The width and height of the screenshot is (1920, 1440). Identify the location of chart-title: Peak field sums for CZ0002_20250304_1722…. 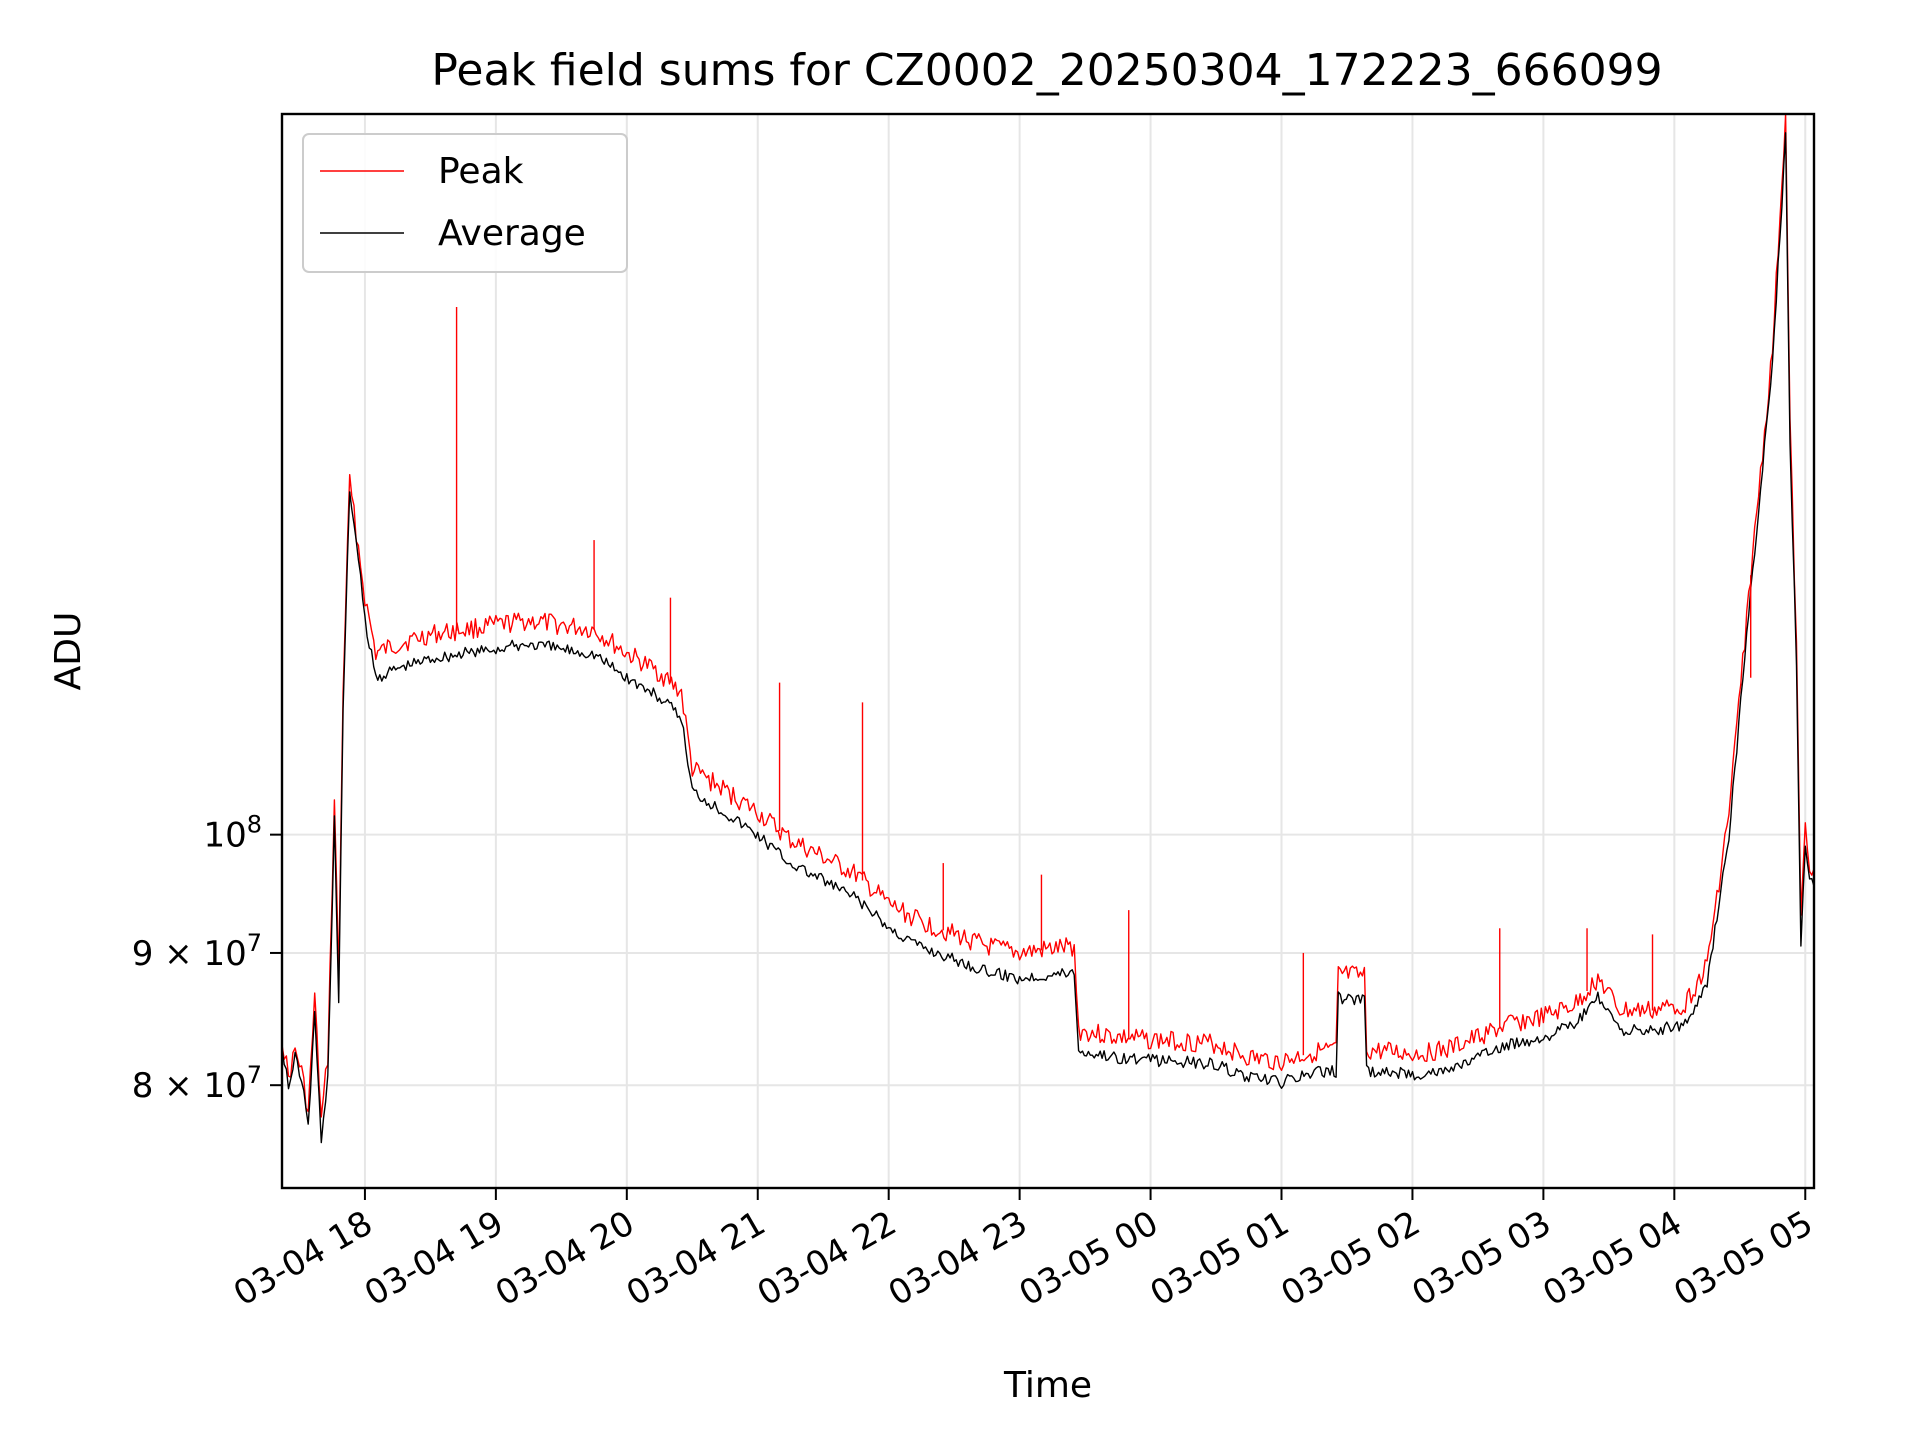
(1046, 70).